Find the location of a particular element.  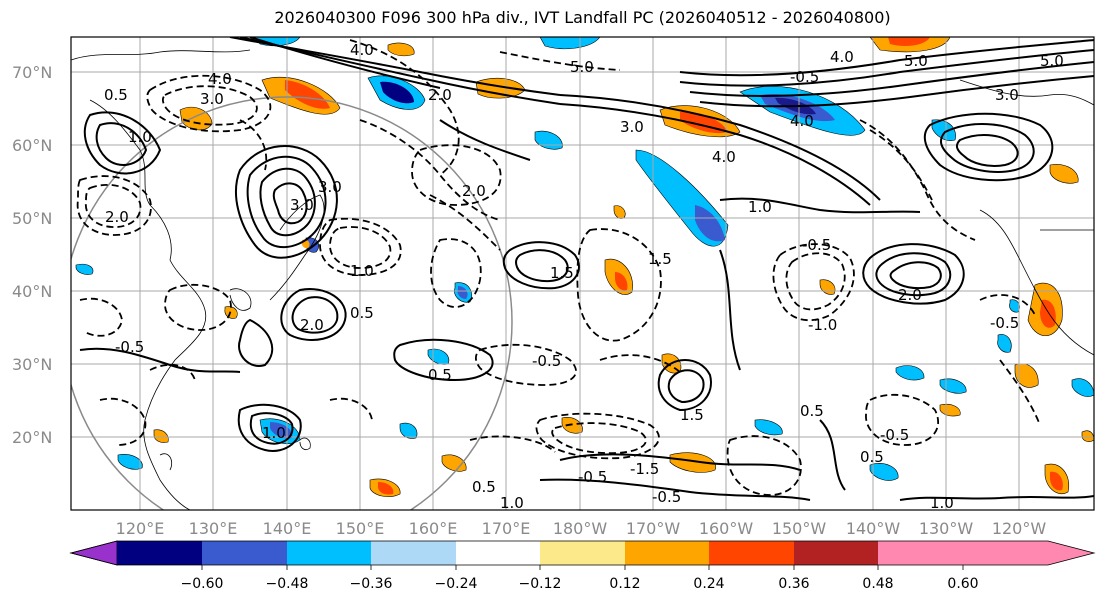

lon-label: 160°W is located at coordinates (726, 528).